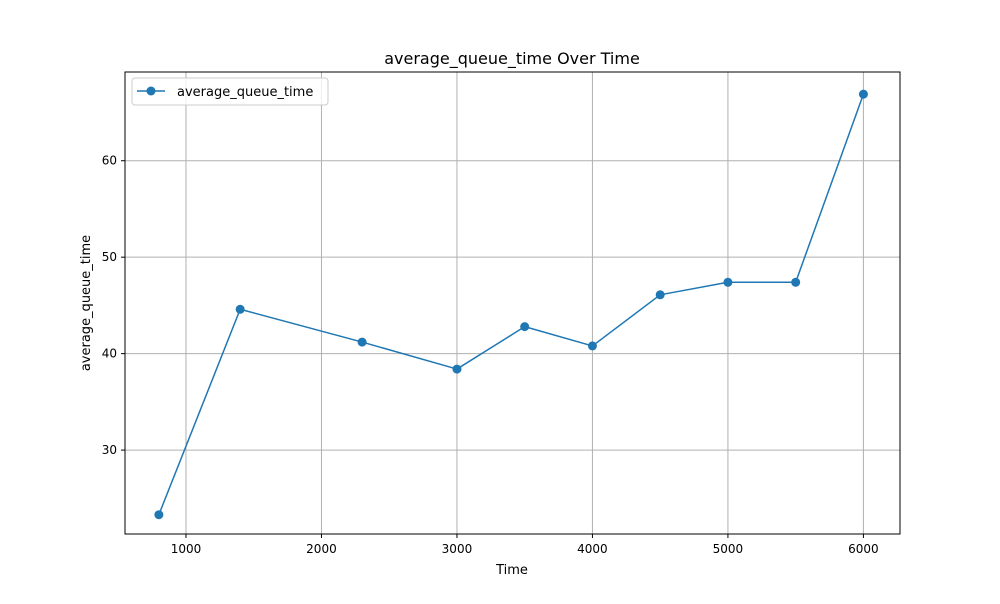 This screenshot has height=604, width=1000. I want to click on y-tick-label: 30, so click(109, 450).